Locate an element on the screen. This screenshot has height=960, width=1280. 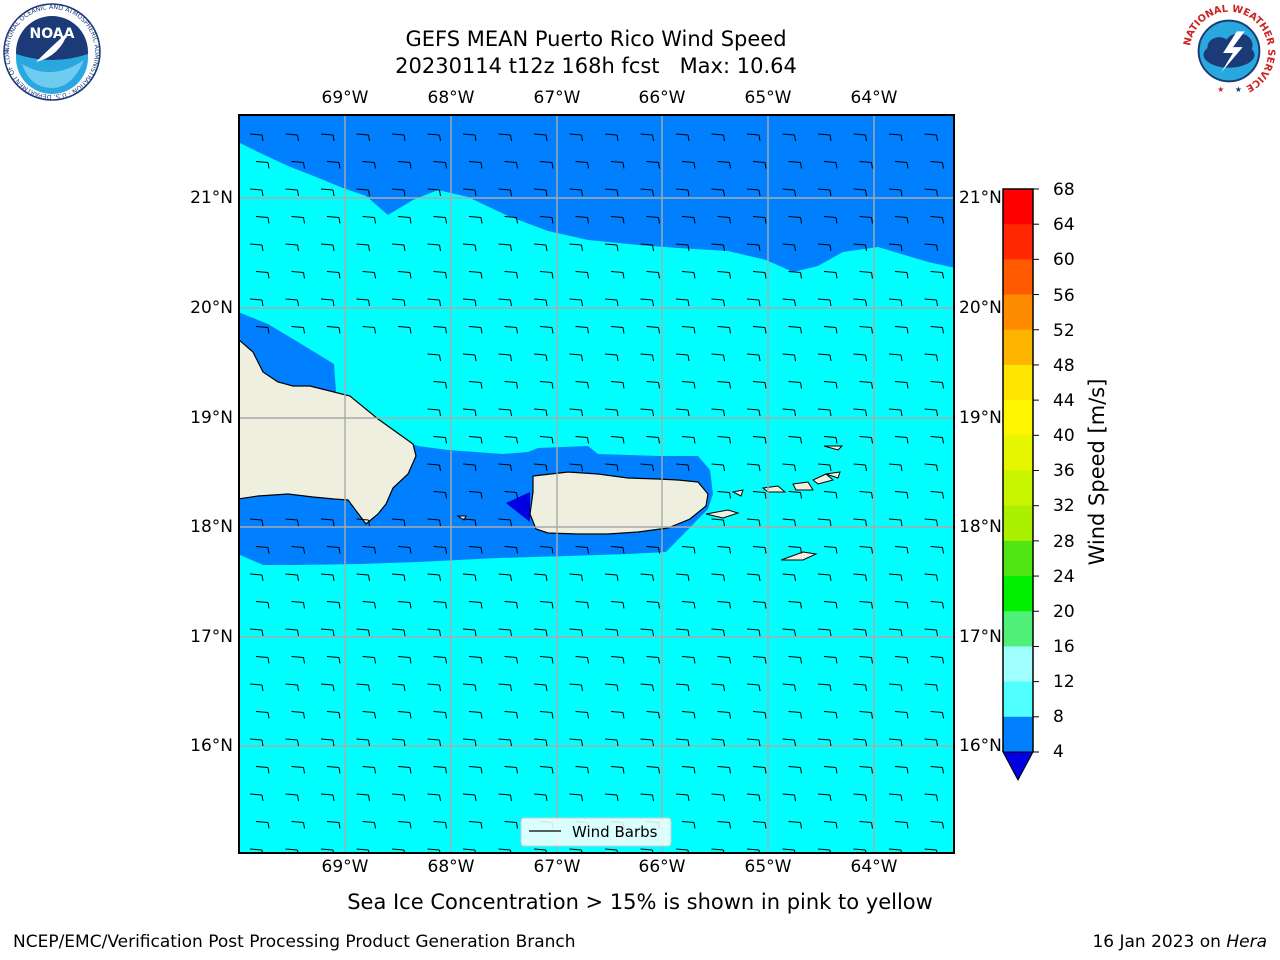
lon-tick-top: 69°W is located at coordinates (345, 98).